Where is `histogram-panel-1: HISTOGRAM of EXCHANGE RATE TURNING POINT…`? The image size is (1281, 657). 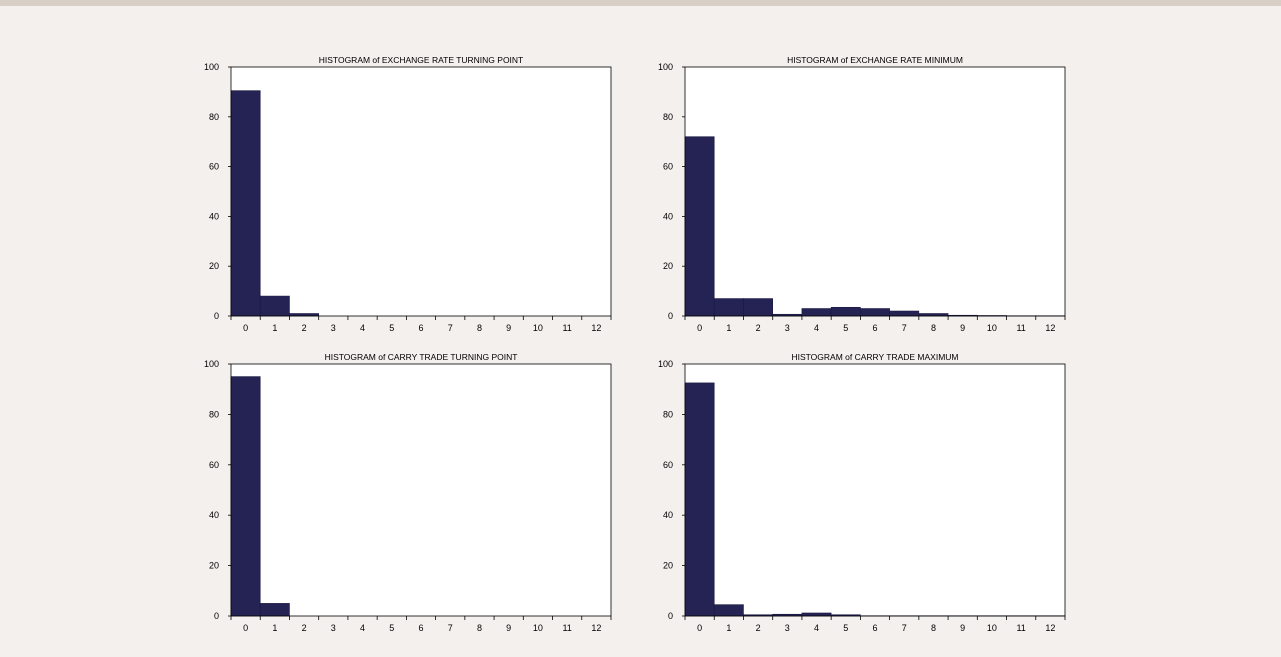
histogram-panel-1: HISTOGRAM of EXCHANGE RATE TURNING POINT… is located at coordinates (408, 194).